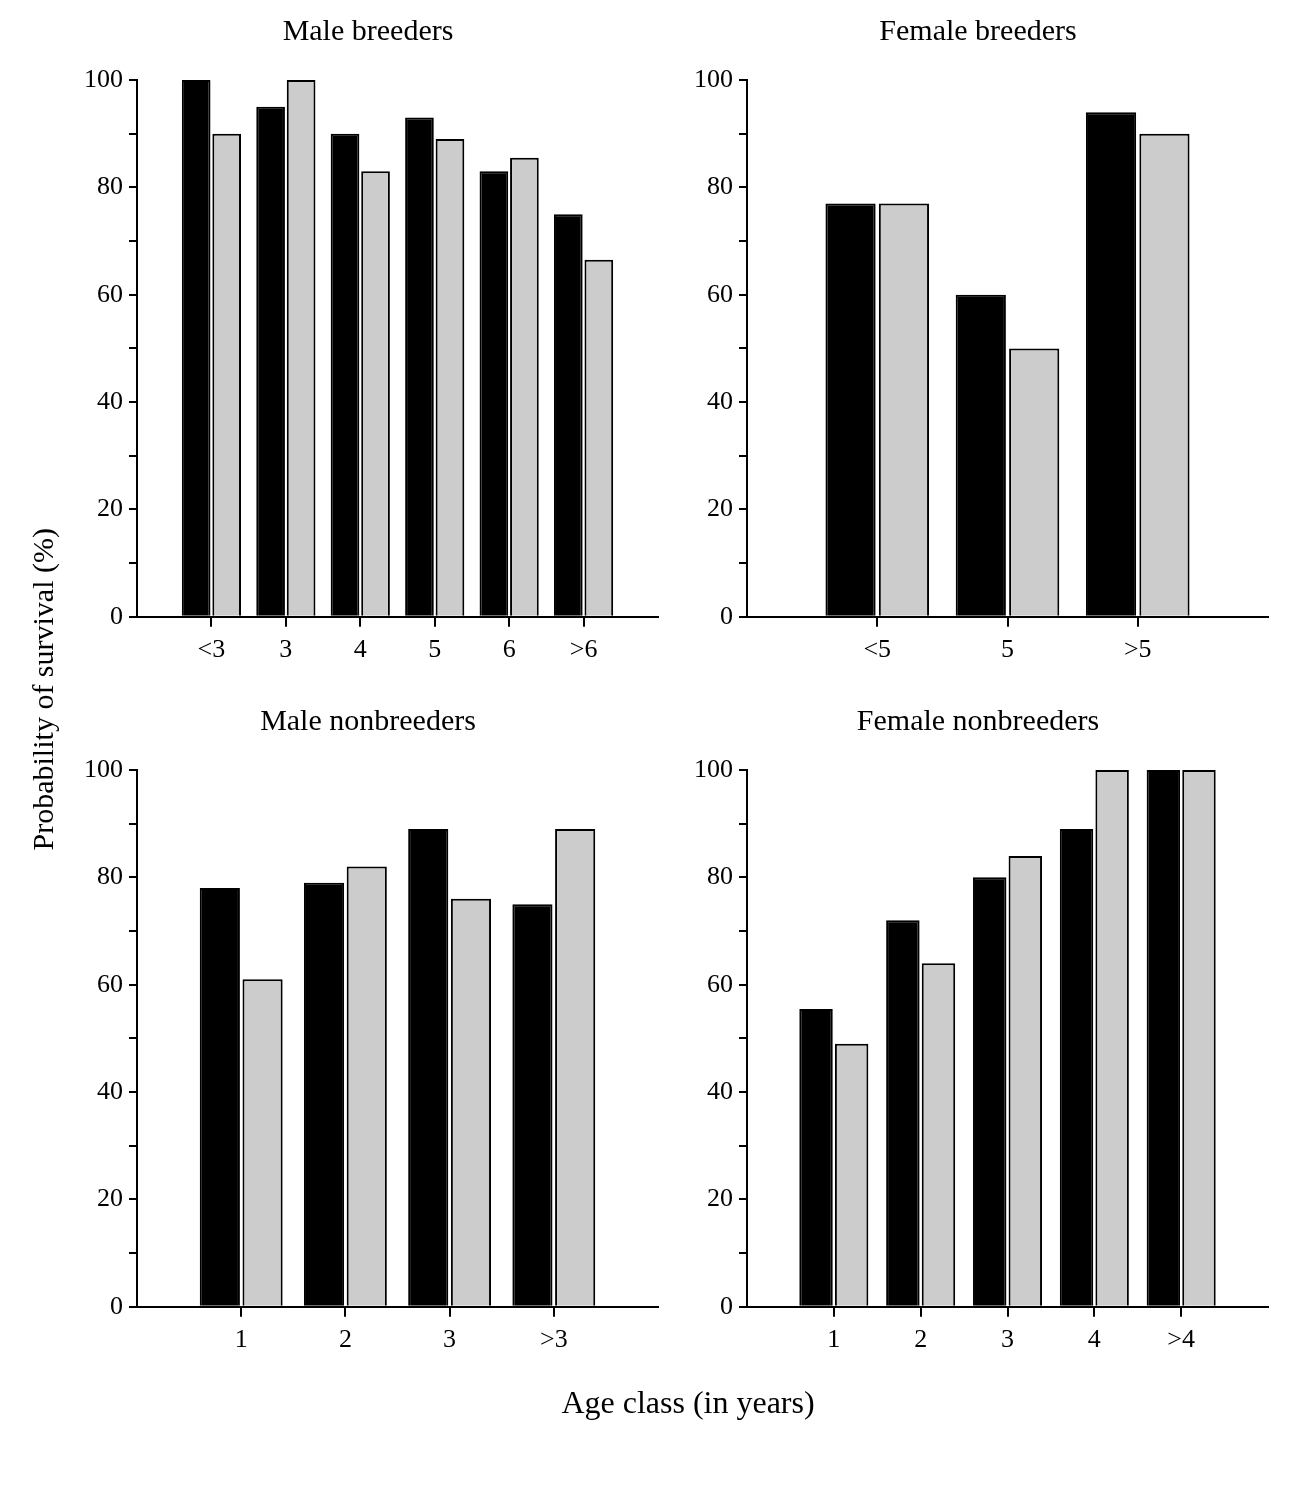  What do you see at coordinates (978, 719) in the screenshot?
I see `chart-title: Female nonbreeders` at bounding box center [978, 719].